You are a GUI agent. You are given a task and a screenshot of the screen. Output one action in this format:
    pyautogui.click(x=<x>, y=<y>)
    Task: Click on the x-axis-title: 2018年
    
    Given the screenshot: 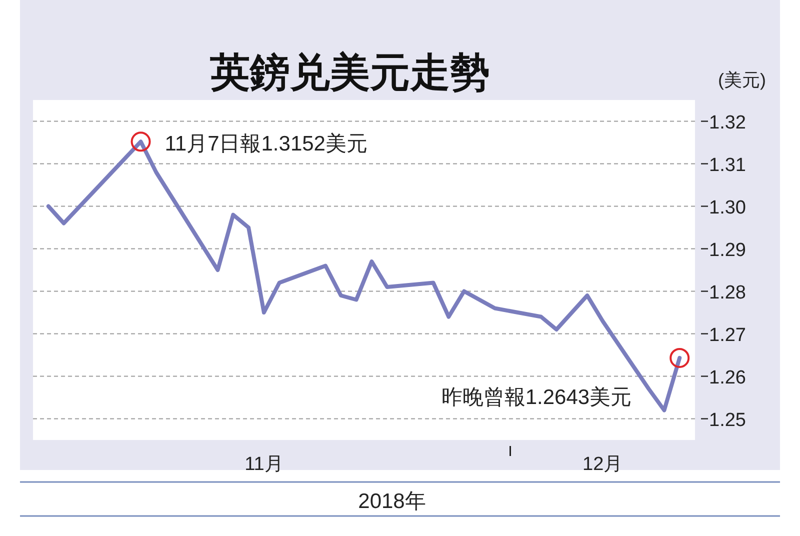 What is the action you would take?
    pyautogui.click(x=392, y=501)
    